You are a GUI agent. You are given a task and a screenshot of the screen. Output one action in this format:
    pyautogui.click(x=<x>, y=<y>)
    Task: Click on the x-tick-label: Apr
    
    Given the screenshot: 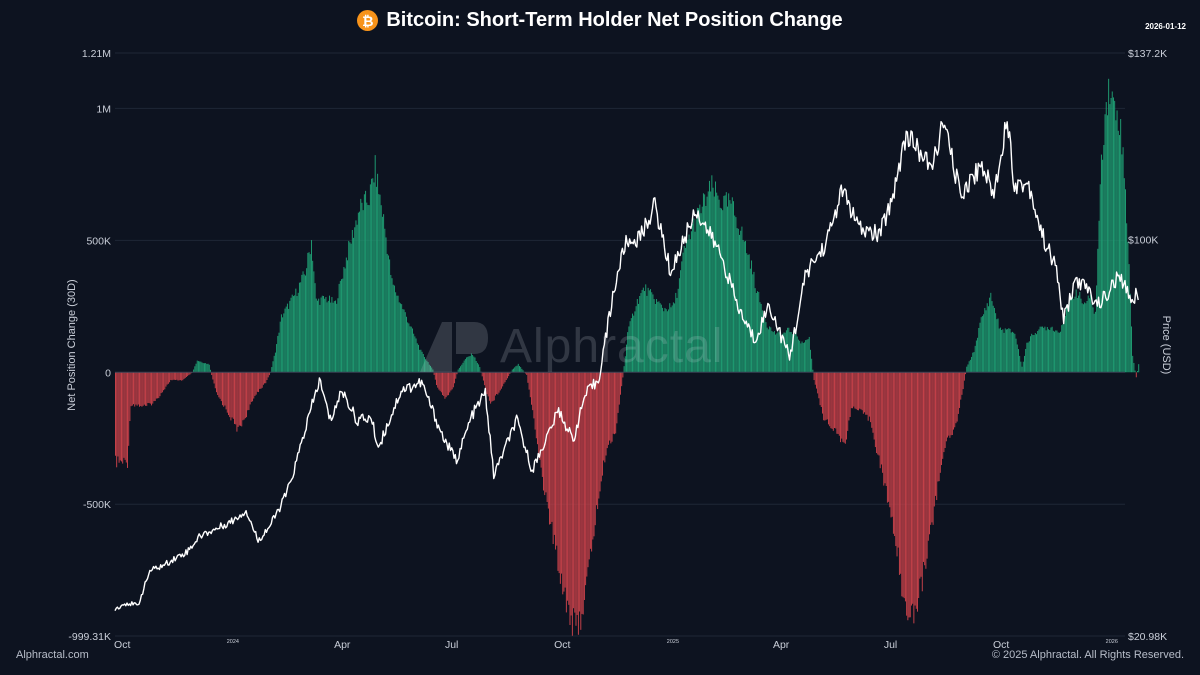 What is the action you would take?
    pyautogui.click(x=342, y=645)
    